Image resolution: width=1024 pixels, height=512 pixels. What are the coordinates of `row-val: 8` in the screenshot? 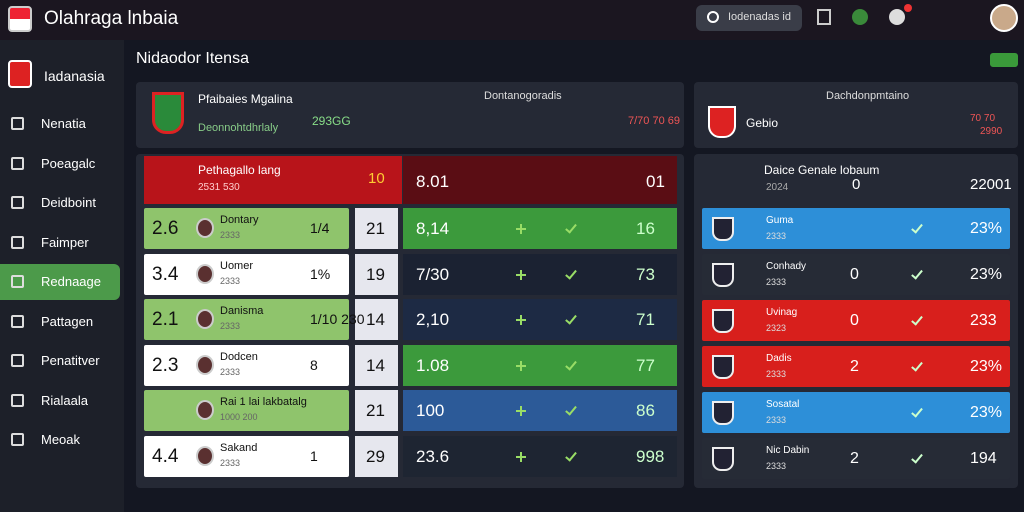 It's located at (314, 364).